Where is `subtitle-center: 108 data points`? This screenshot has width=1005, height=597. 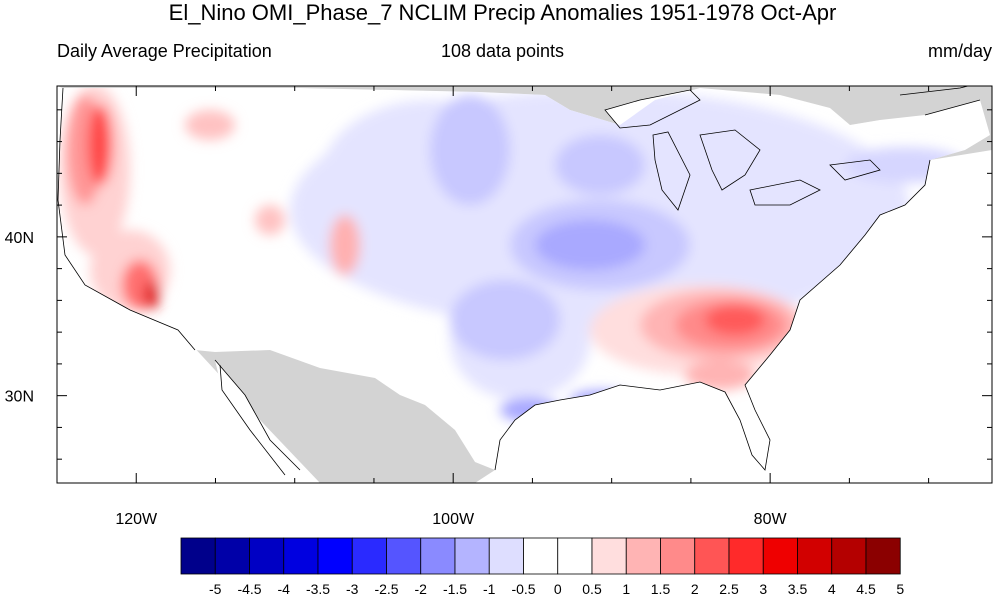 subtitle-center: 108 data points is located at coordinates (502, 51).